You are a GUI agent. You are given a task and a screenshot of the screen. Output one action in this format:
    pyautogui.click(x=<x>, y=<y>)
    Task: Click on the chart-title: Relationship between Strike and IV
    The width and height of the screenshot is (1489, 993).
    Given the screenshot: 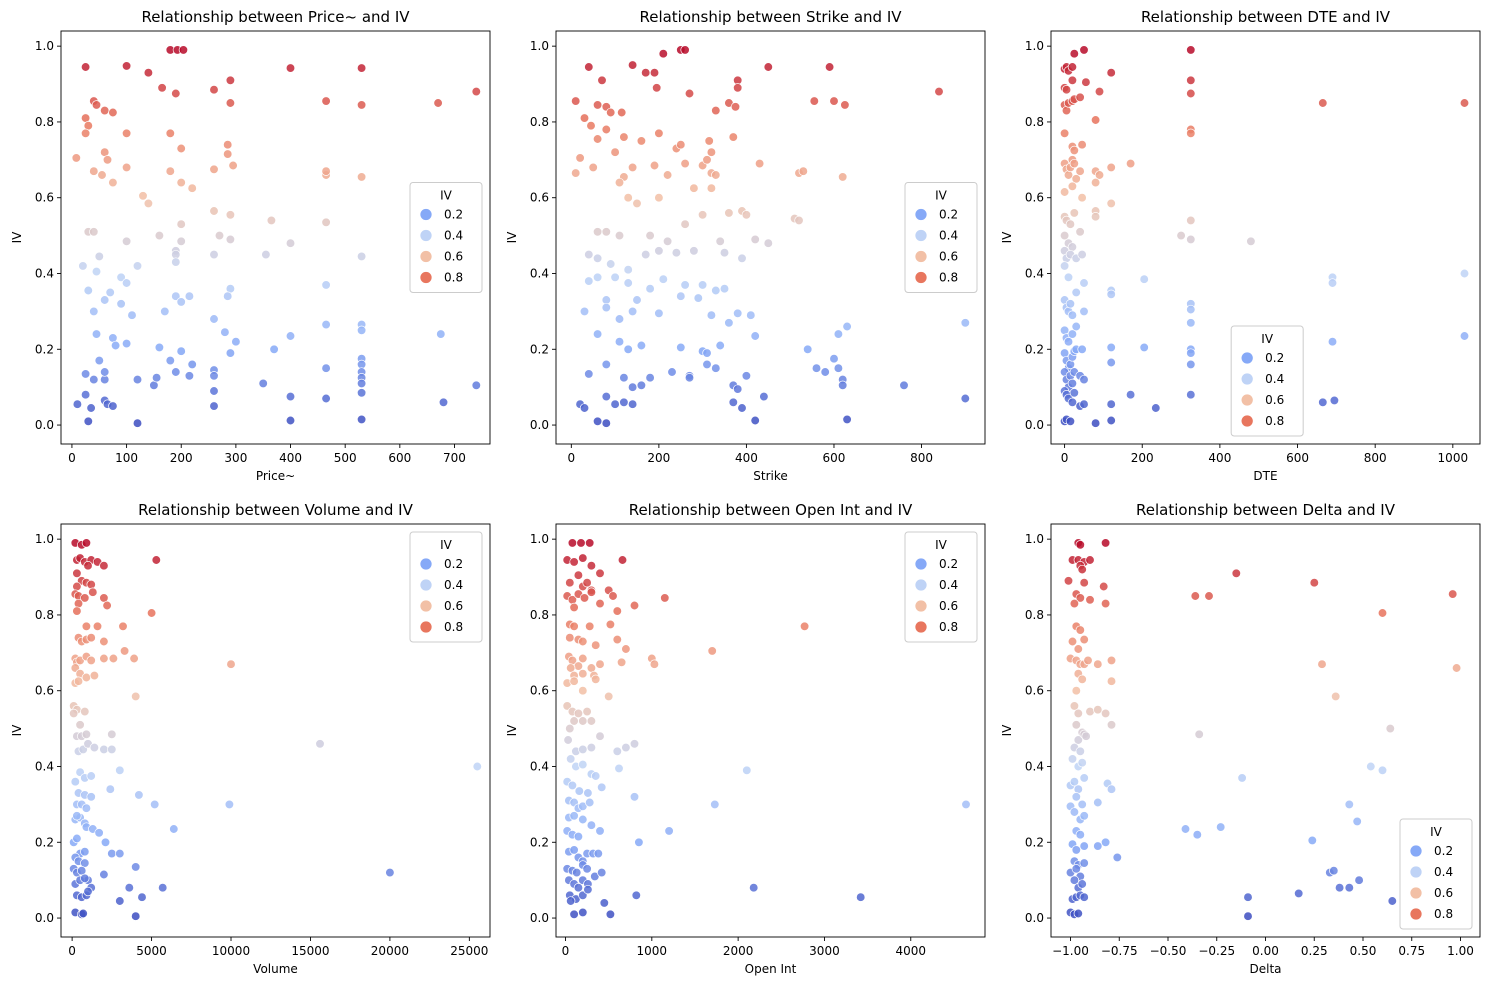 What is the action you would take?
    pyautogui.click(x=770, y=17)
    